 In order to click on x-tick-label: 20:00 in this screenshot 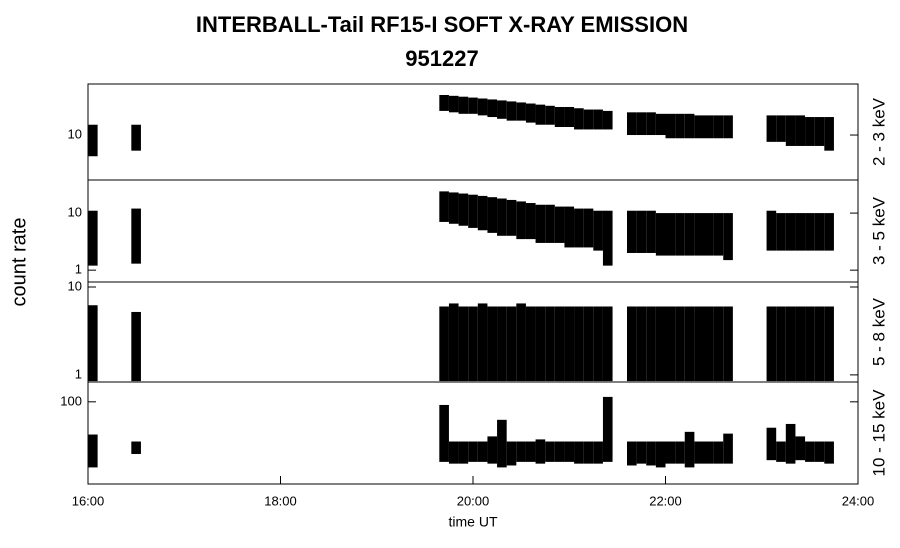, I will do `click(473, 500)`.